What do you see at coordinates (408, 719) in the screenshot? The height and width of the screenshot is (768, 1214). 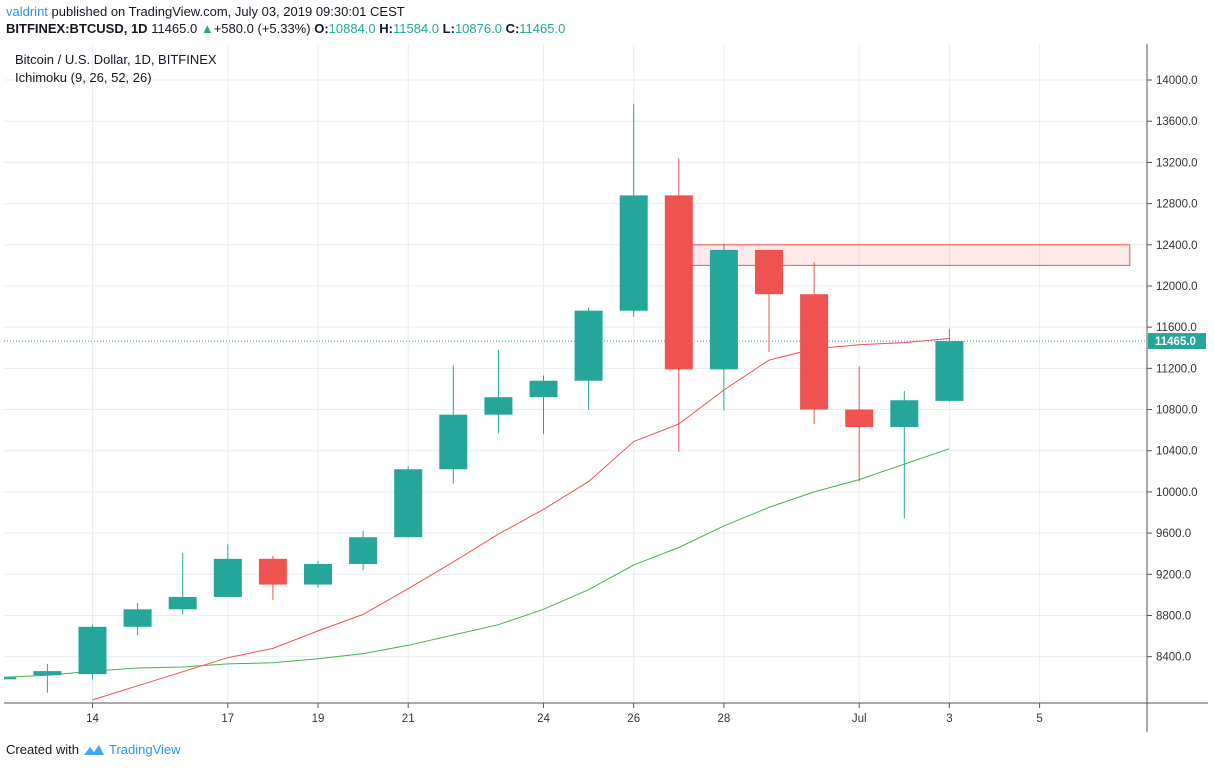 I see `x-tick-label: 21` at bounding box center [408, 719].